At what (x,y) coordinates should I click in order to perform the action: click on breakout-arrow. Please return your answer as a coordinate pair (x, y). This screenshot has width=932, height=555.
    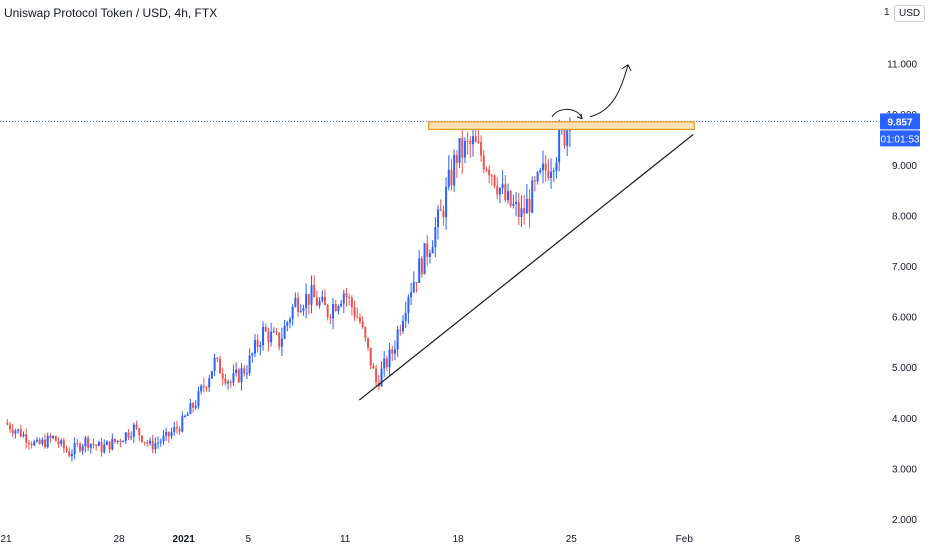
    Looking at the image, I should click on (591, 92).